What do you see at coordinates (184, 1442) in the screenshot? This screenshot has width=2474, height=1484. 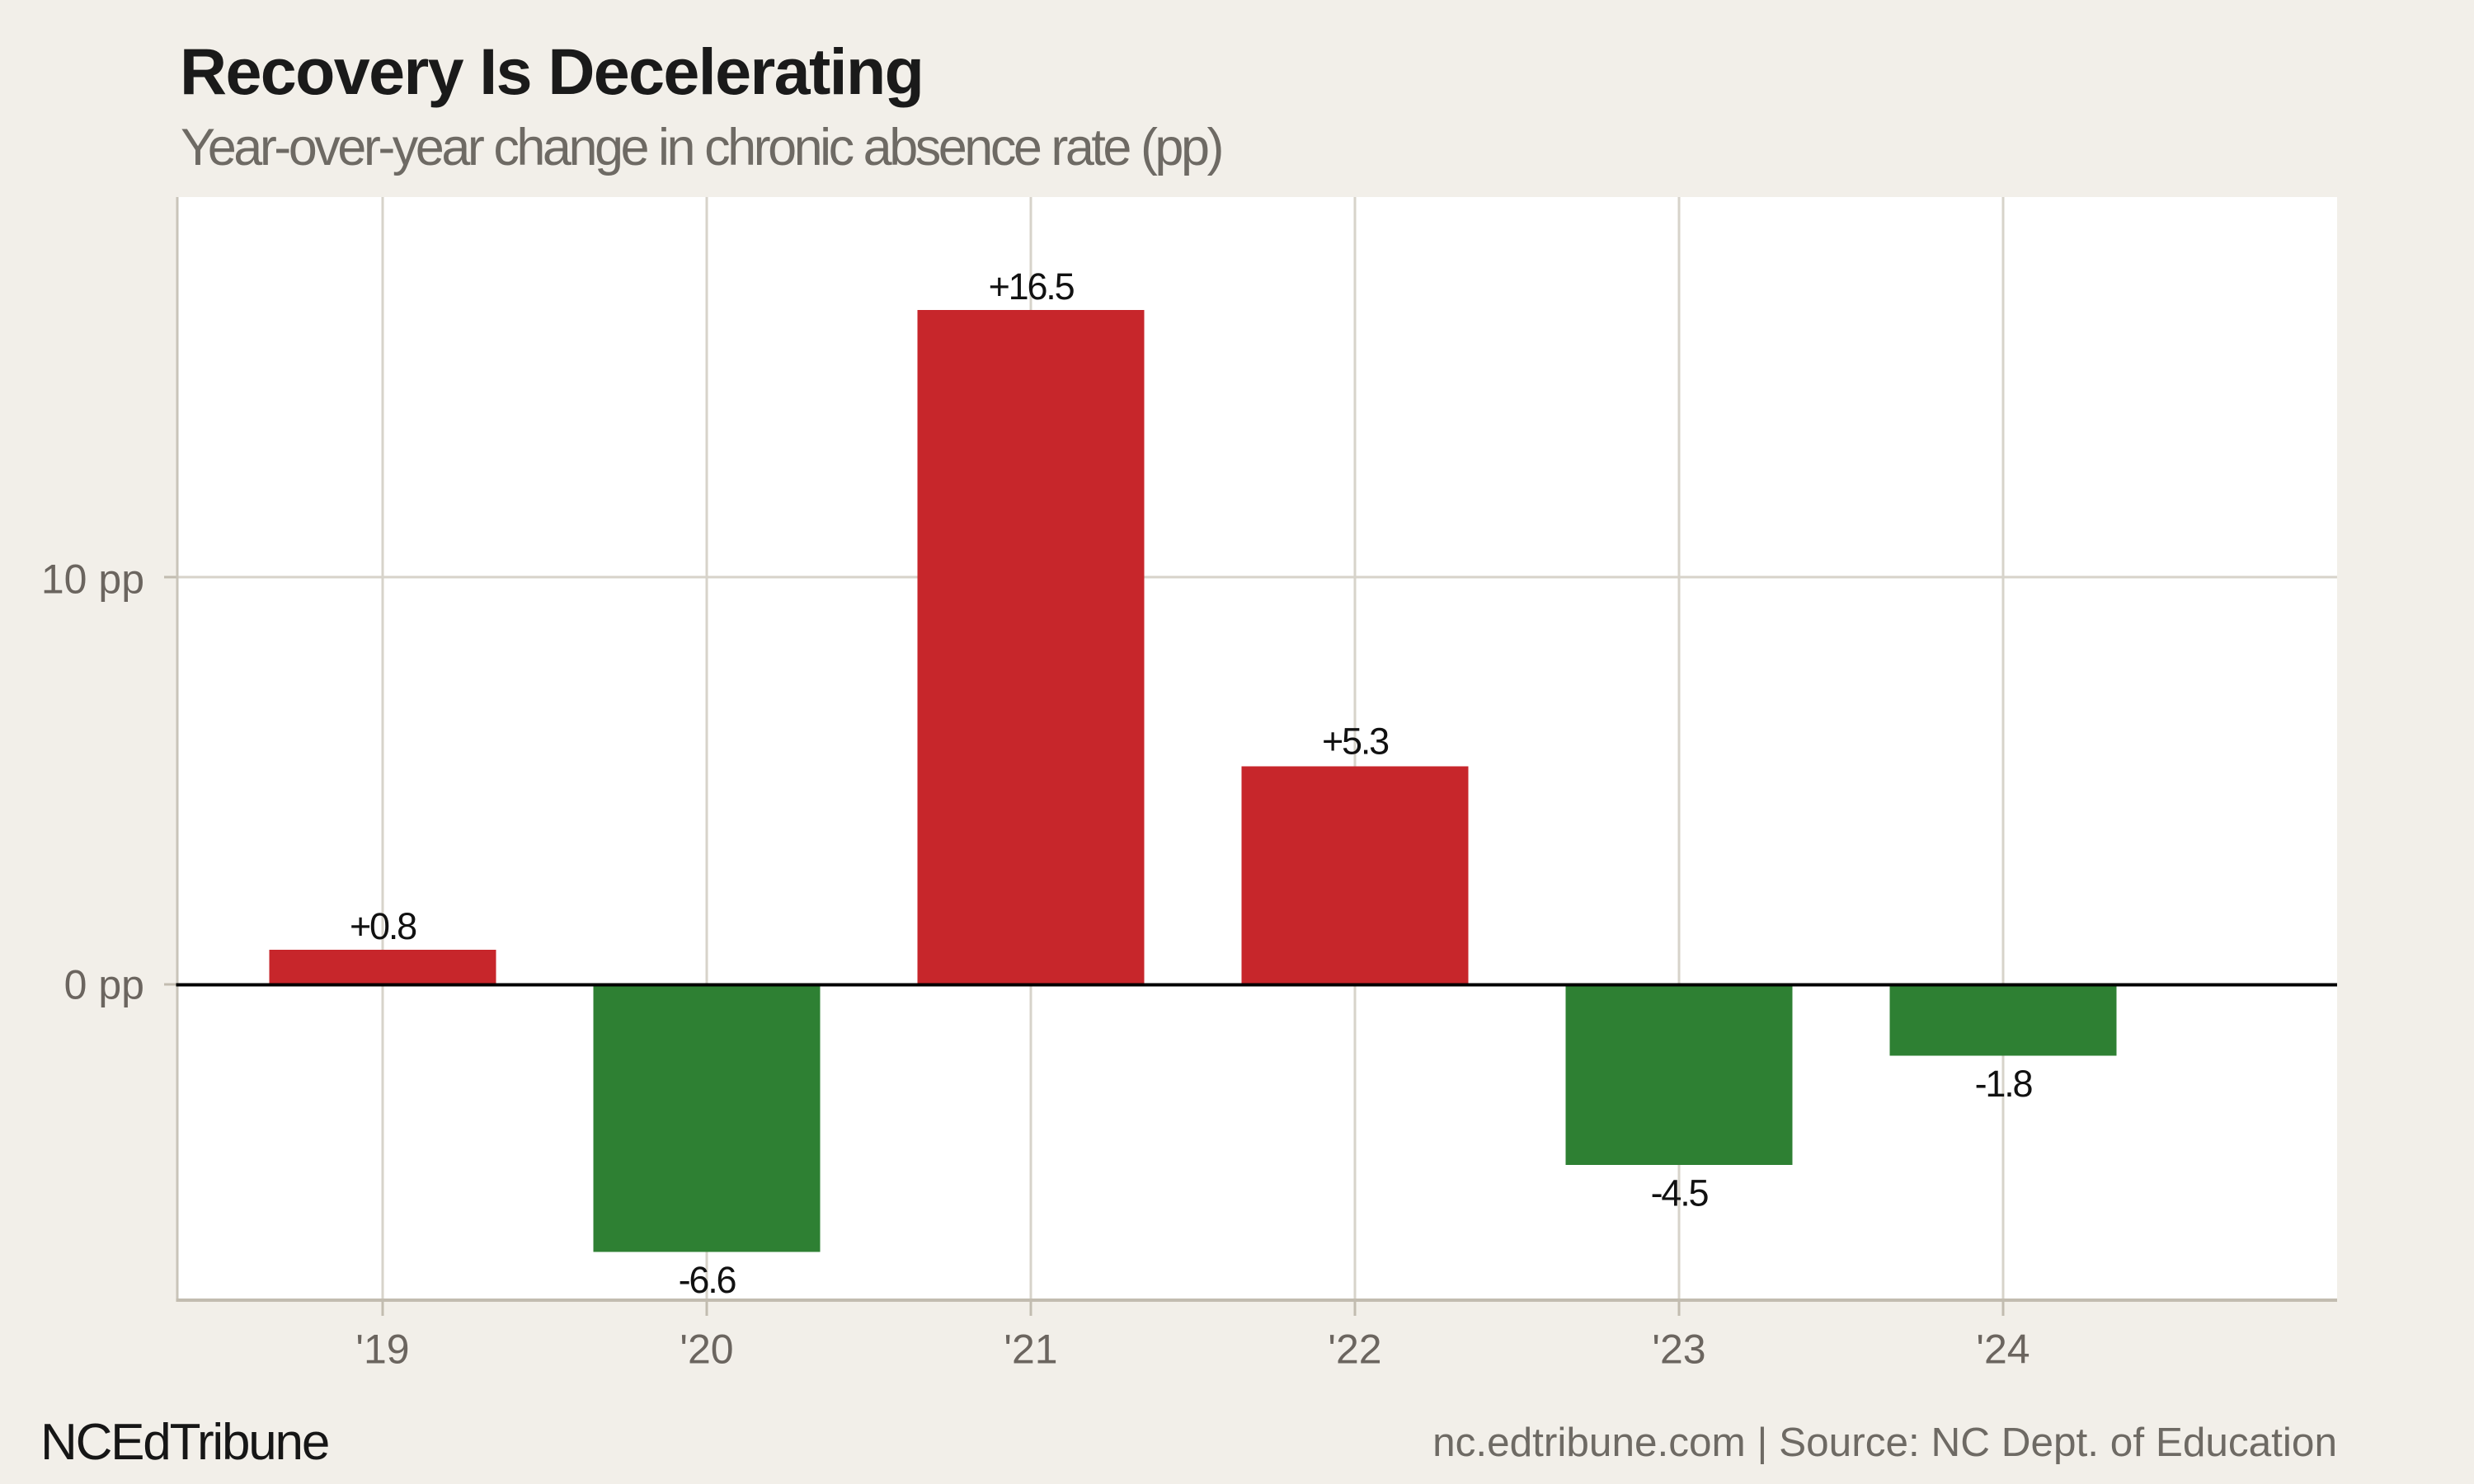 I see `svg-text: NCEdTribune` at bounding box center [184, 1442].